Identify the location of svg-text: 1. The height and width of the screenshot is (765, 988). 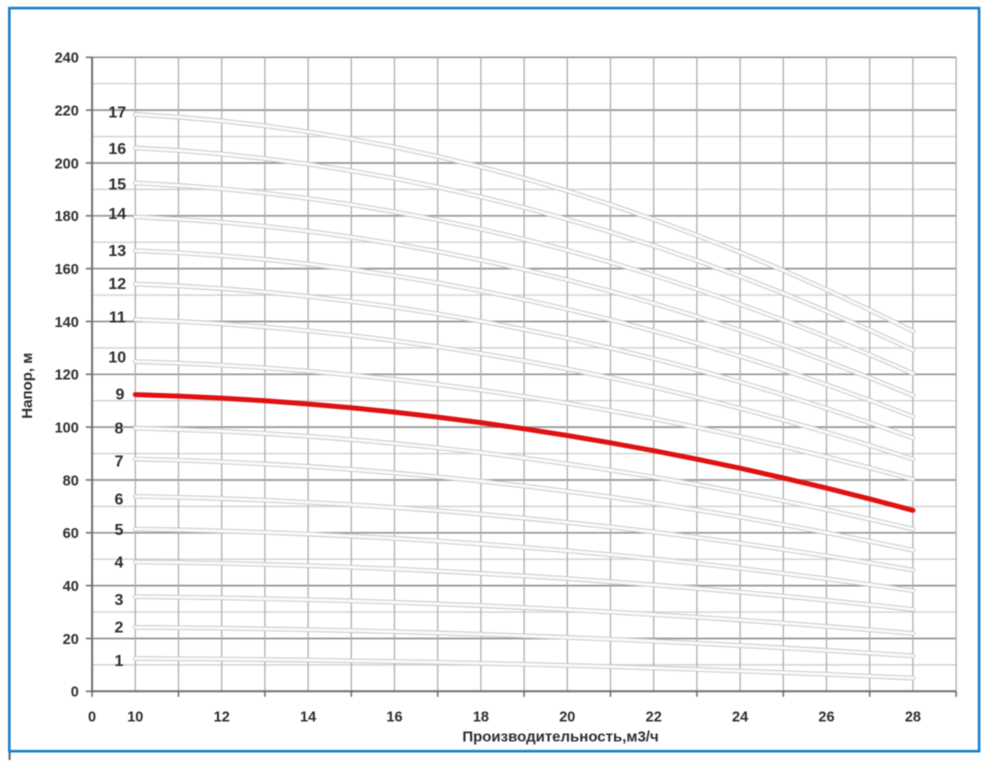
(119, 661).